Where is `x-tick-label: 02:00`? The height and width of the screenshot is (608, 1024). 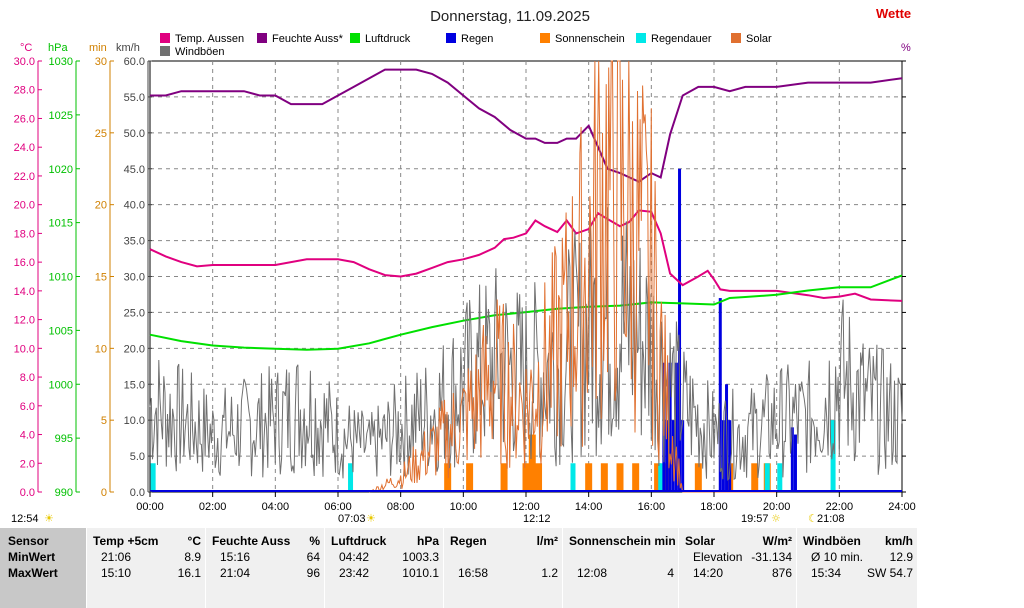
x-tick-label: 02:00 is located at coordinates (213, 507).